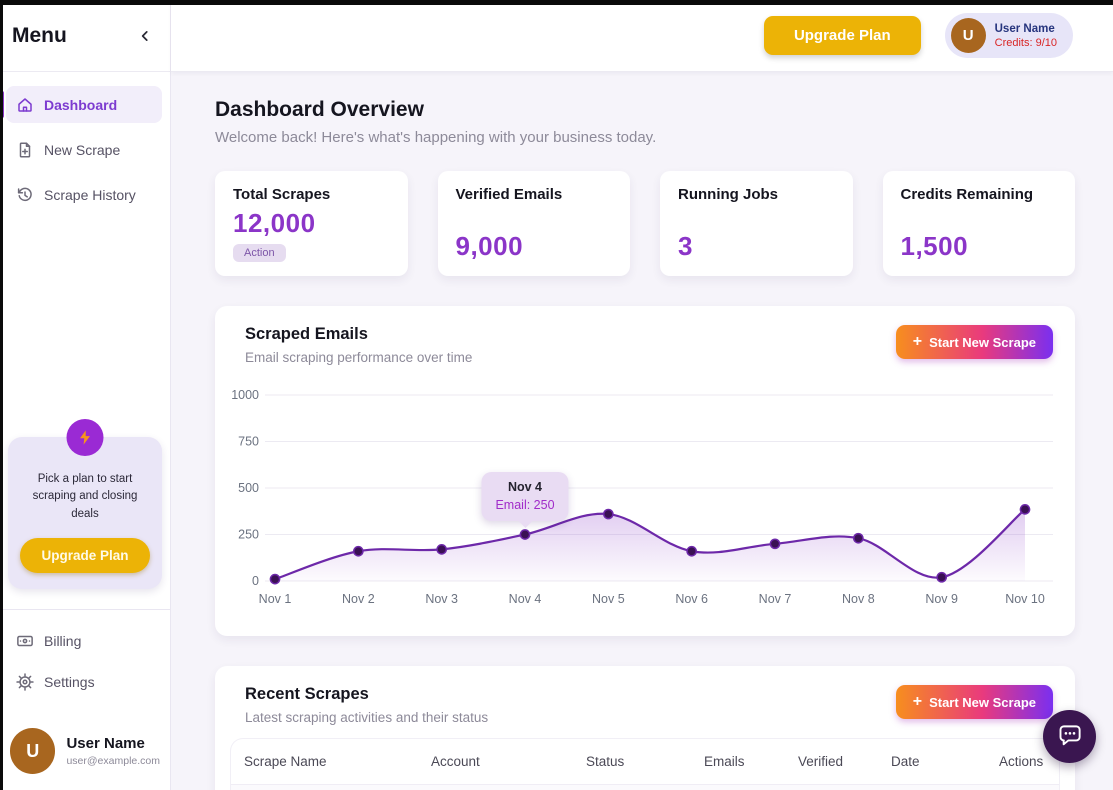 The image size is (1113, 790). What do you see at coordinates (489, 246) in the screenshot?
I see `stat-value: 9,000` at bounding box center [489, 246].